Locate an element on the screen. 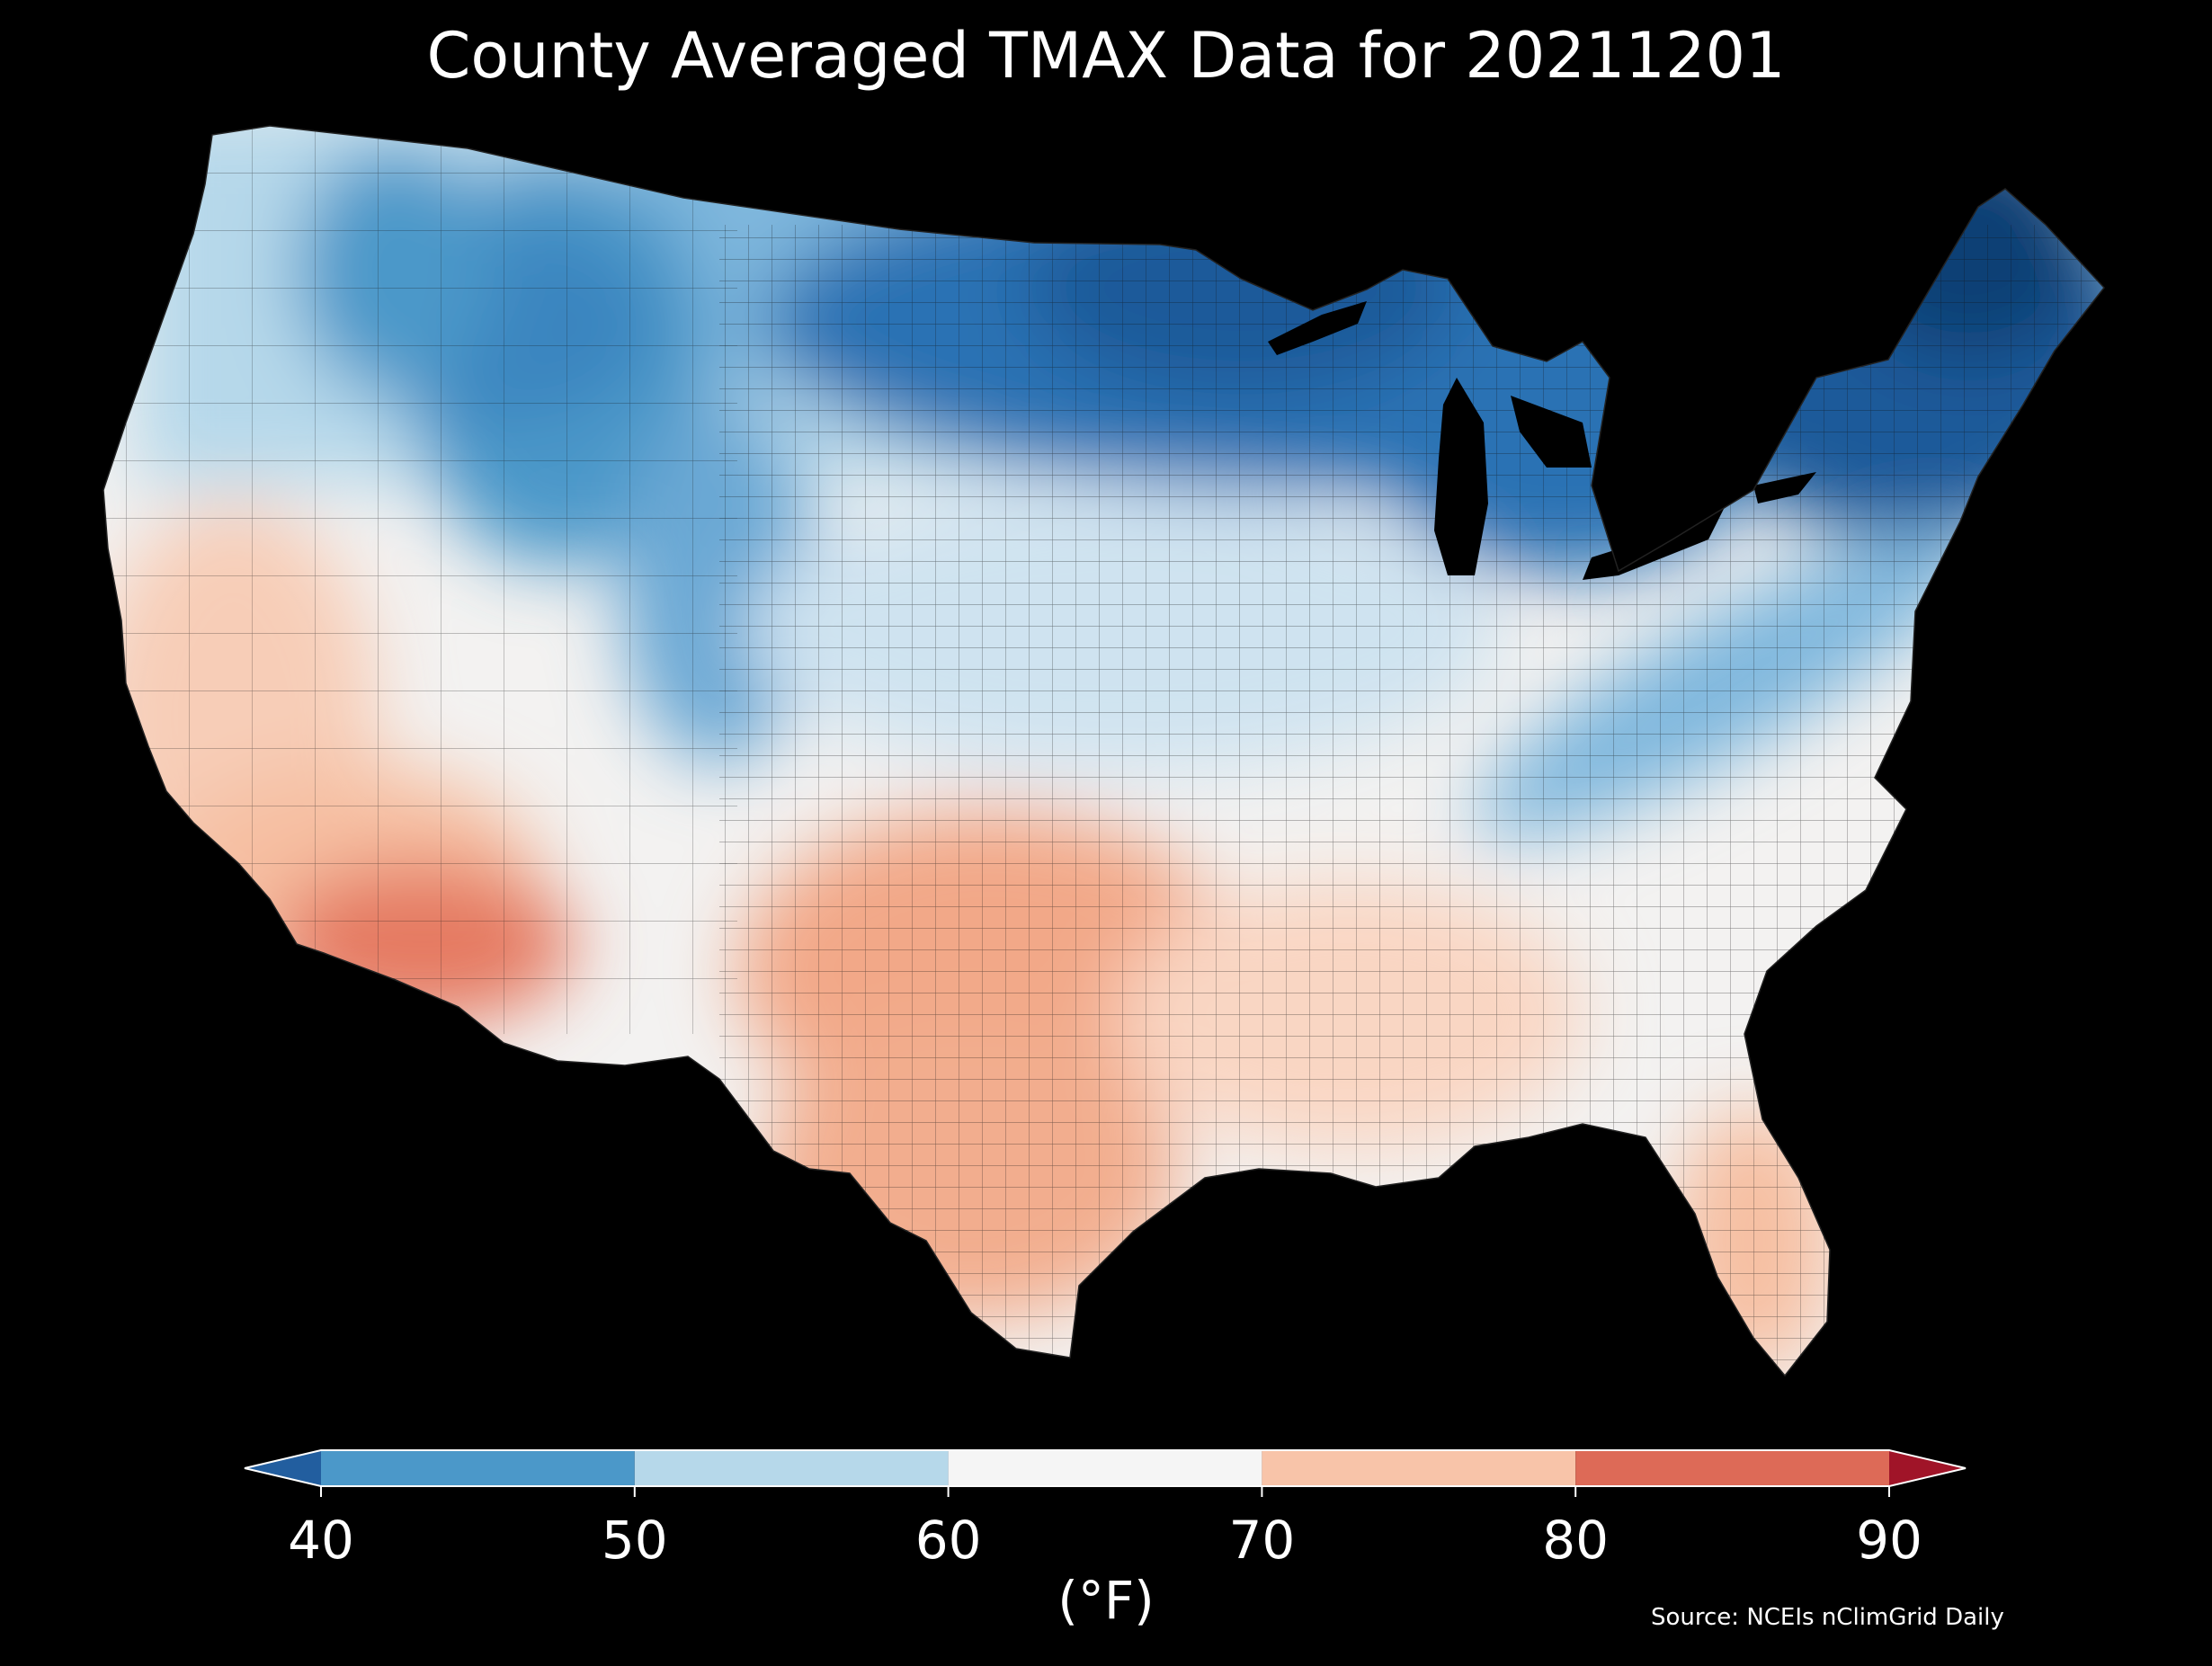 Image resolution: width=2212 pixels, height=1666 pixels. colorbar-tick-label-80: 80 is located at coordinates (1576, 1540).